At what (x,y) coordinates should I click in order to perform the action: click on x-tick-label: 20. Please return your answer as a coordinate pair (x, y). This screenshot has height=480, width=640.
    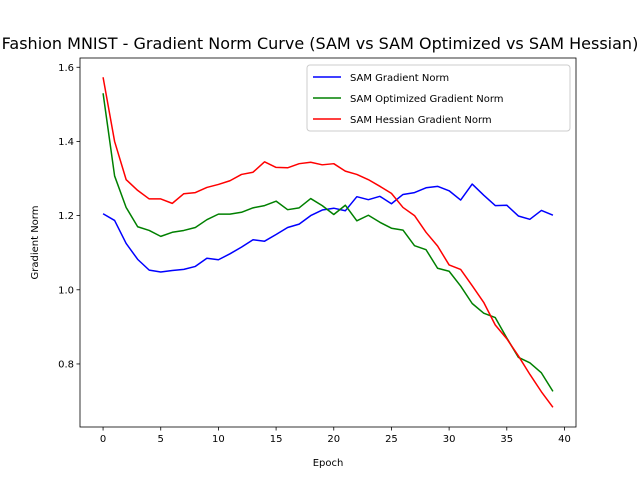
    Looking at the image, I should click on (333, 439).